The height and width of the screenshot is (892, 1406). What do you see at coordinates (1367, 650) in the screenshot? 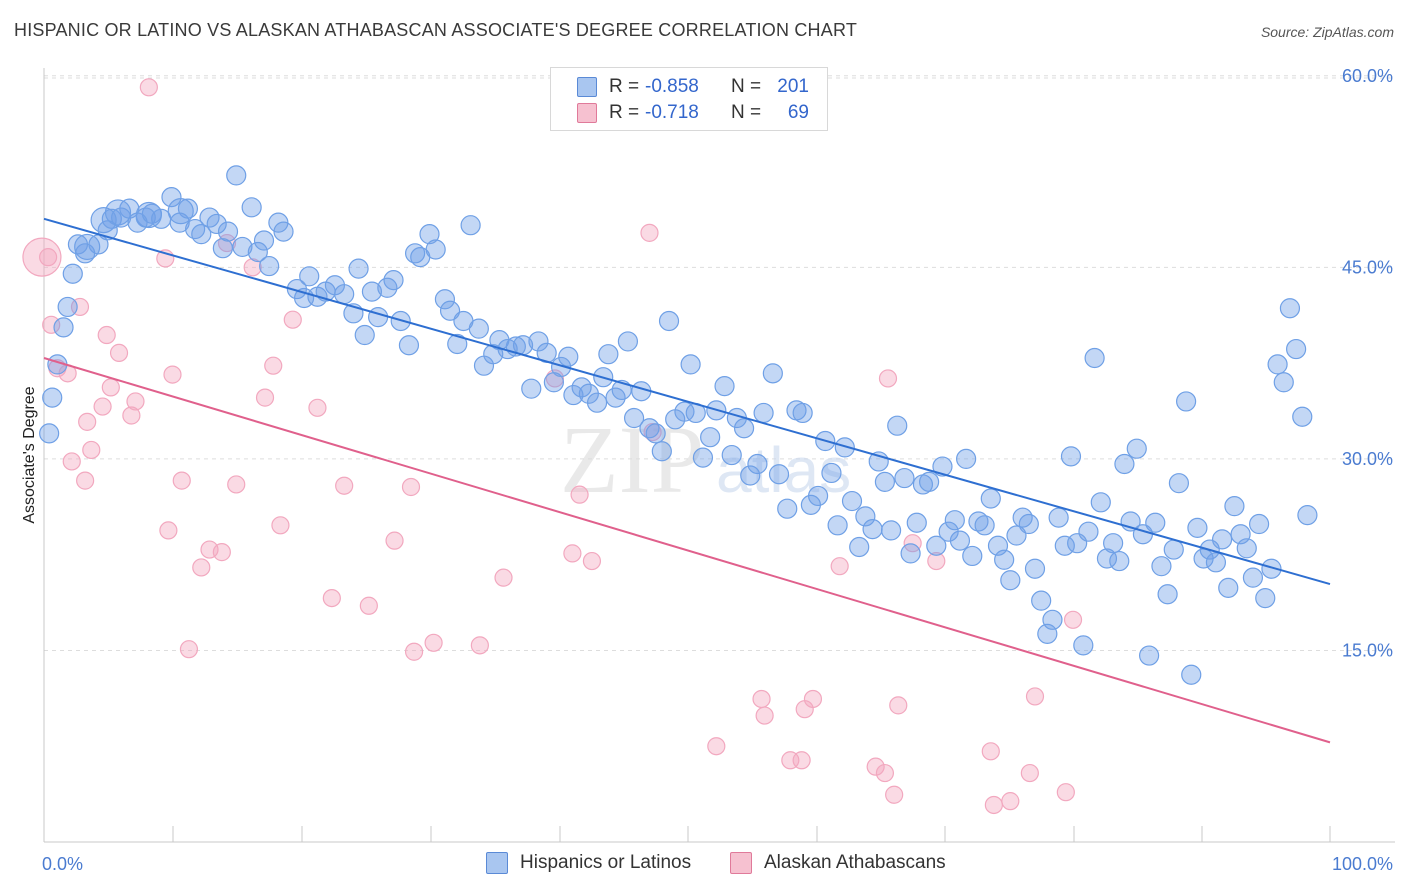
I see `y-tick-label: 15.0%` at bounding box center [1367, 650].